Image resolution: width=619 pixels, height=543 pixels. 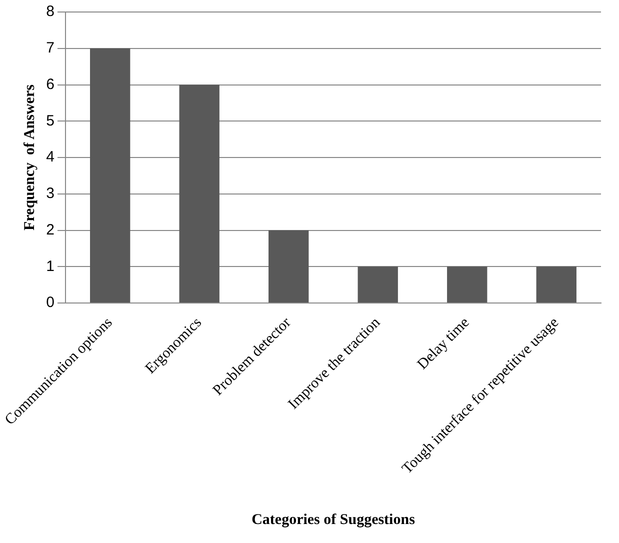 What do you see at coordinates (50, 229) in the screenshot?
I see `y-tick-label: 2` at bounding box center [50, 229].